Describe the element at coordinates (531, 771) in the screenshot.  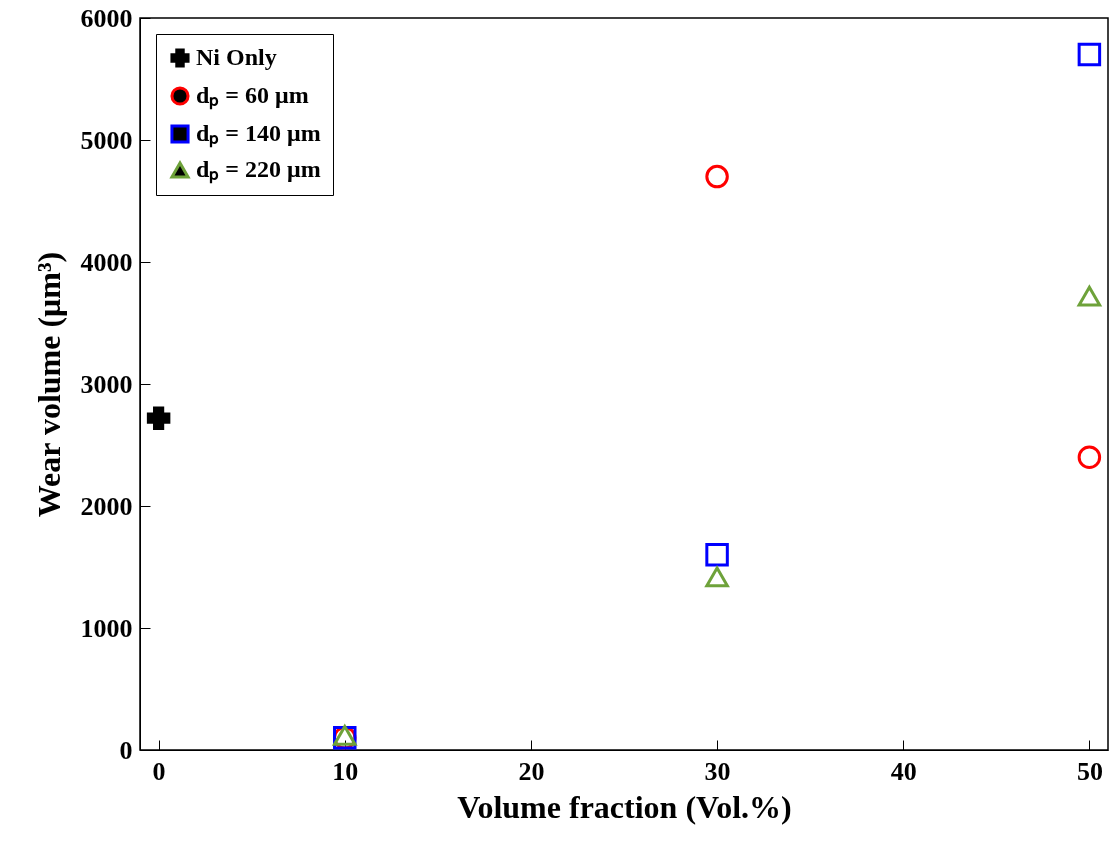
I see `x-tick-label: 20` at that location.